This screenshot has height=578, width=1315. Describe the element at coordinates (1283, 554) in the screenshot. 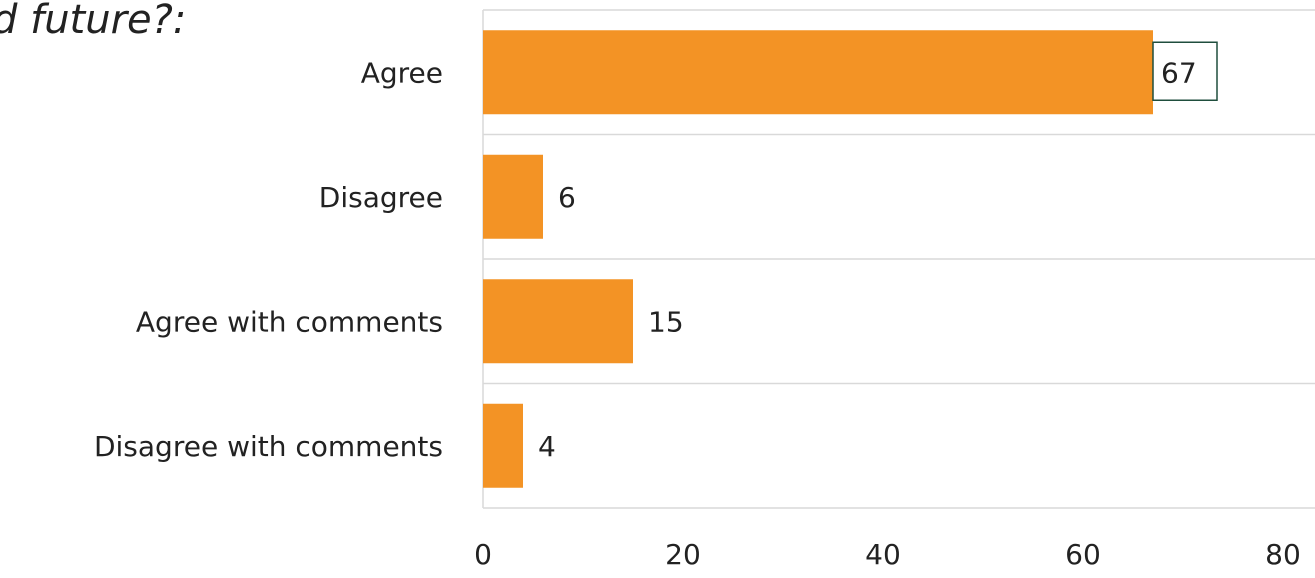

I see `x-tick-label: 80` at that location.